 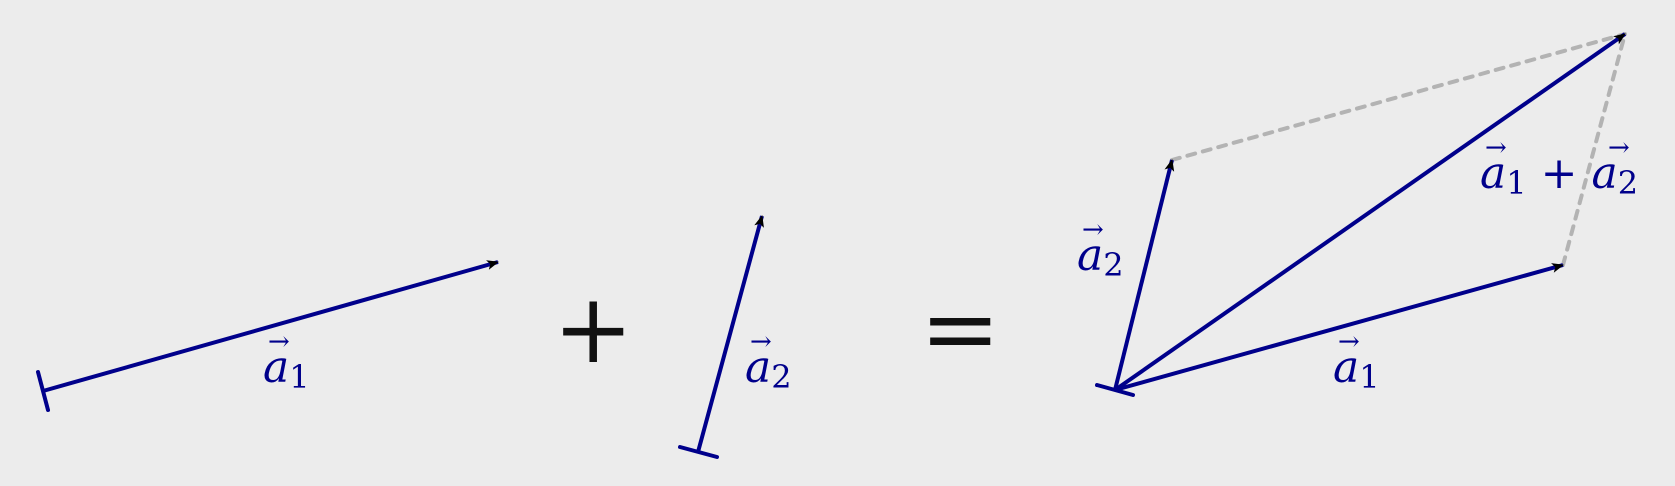 What do you see at coordinates (1493, 173) in the screenshot?
I see `resultant-label-a1-symbol: a` at bounding box center [1493, 173].